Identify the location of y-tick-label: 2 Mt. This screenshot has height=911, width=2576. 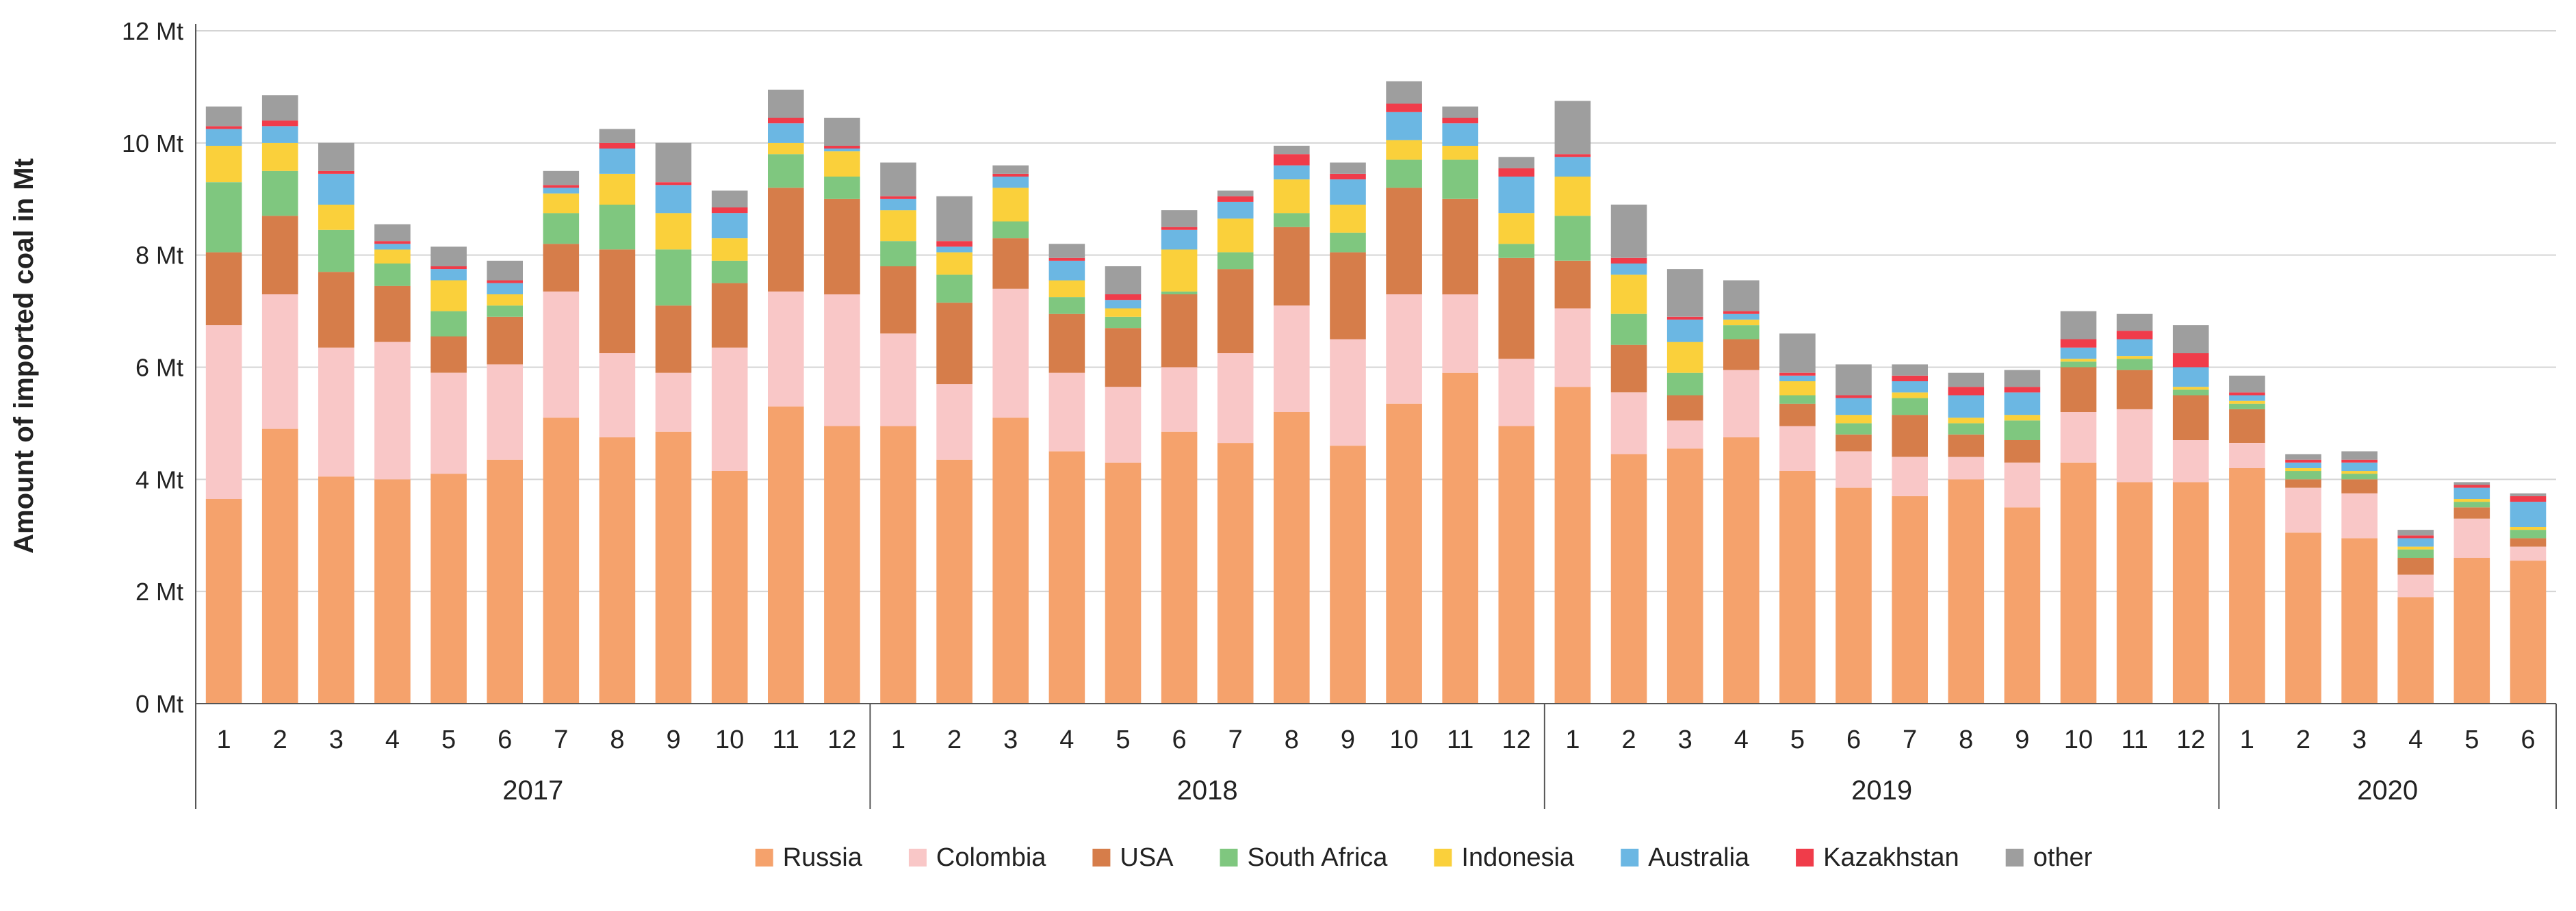
(159, 592).